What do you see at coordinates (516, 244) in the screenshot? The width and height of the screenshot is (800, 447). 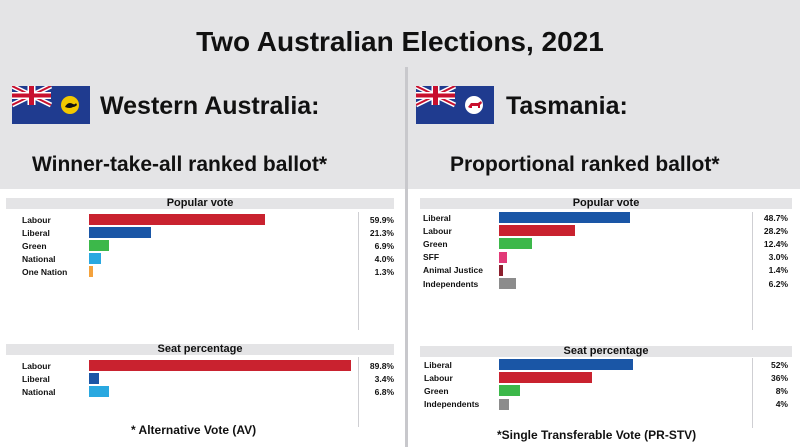 I see `tas-popular-vote-bar-green` at bounding box center [516, 244].